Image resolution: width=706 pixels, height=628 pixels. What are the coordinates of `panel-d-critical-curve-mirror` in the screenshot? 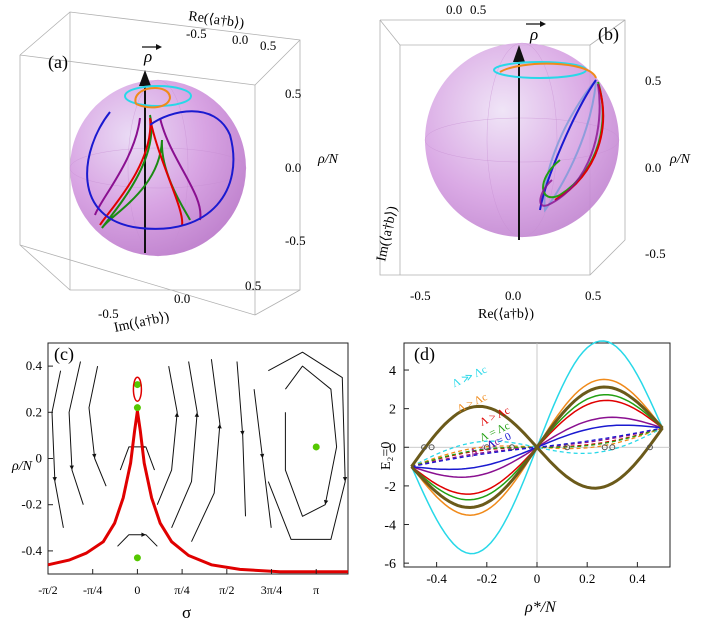 It's located at (537, 447).